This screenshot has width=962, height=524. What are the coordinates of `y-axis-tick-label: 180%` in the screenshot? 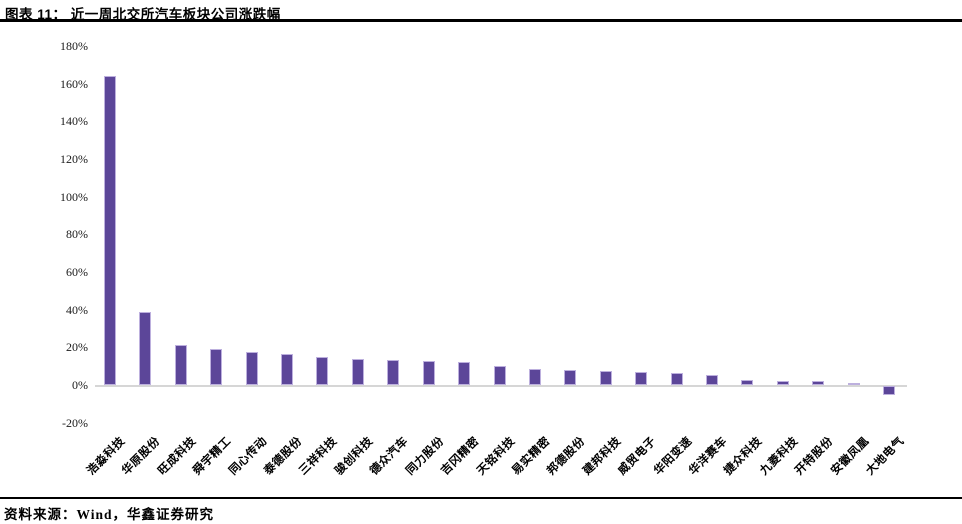 It's located at (74, 46).